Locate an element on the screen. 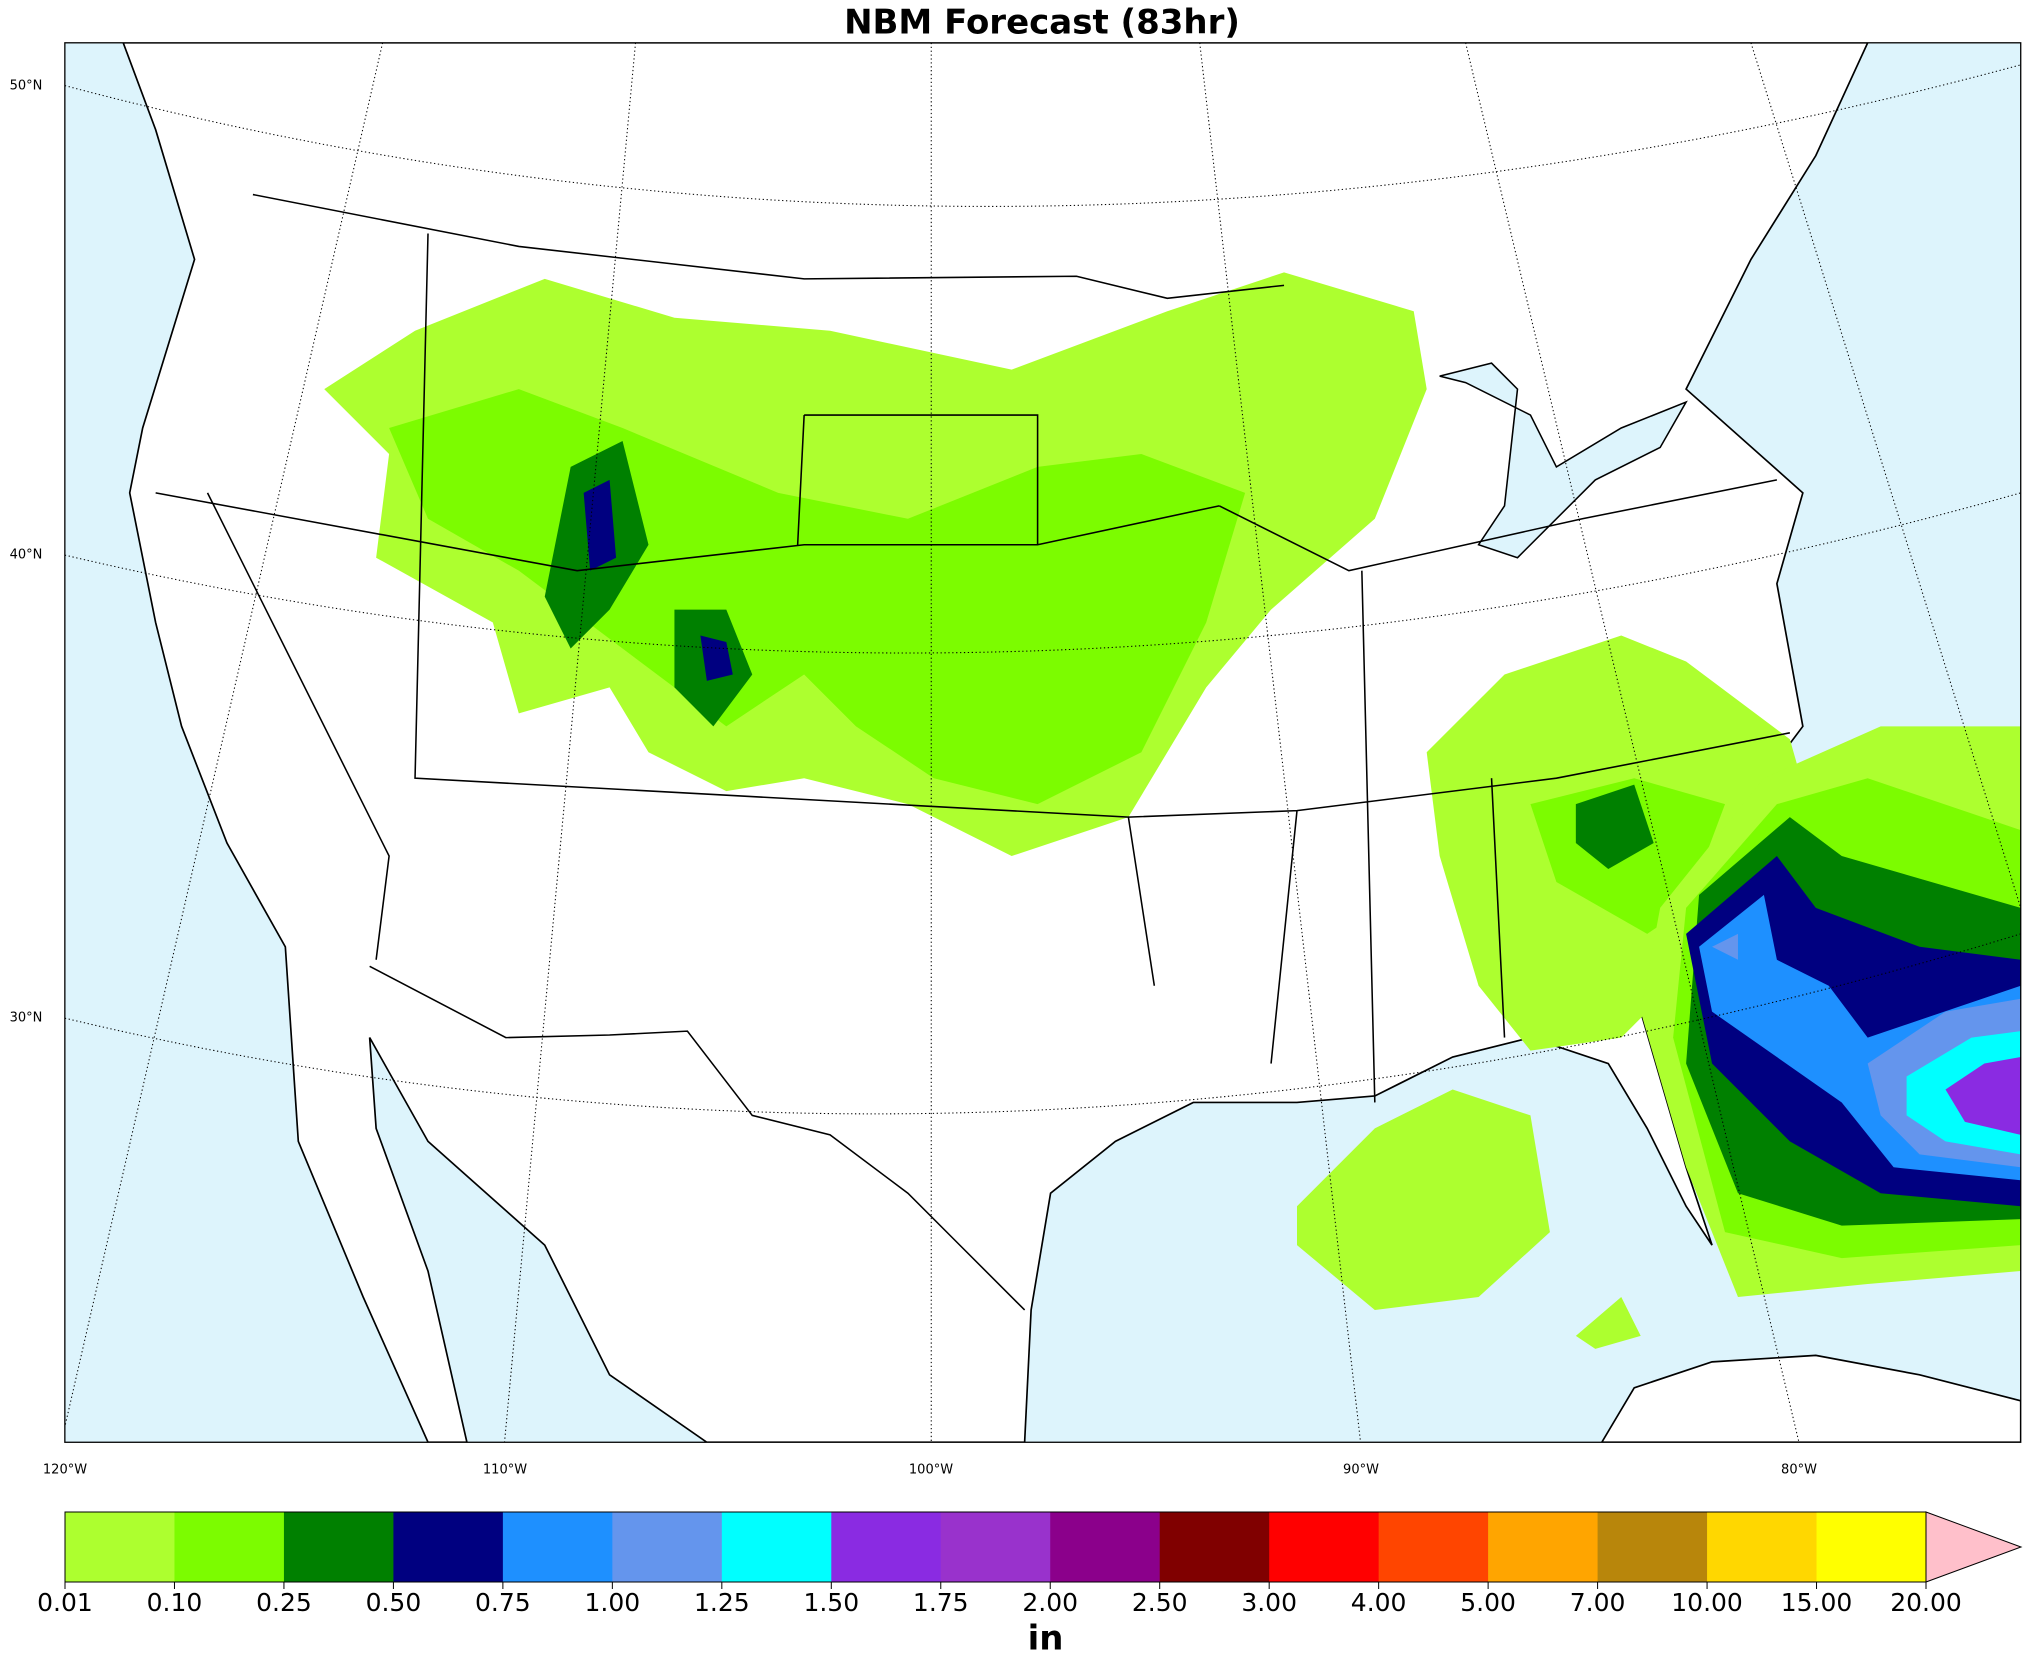  colorbar-tick-label: 10.00 is located at coordinates (1707, 1602).